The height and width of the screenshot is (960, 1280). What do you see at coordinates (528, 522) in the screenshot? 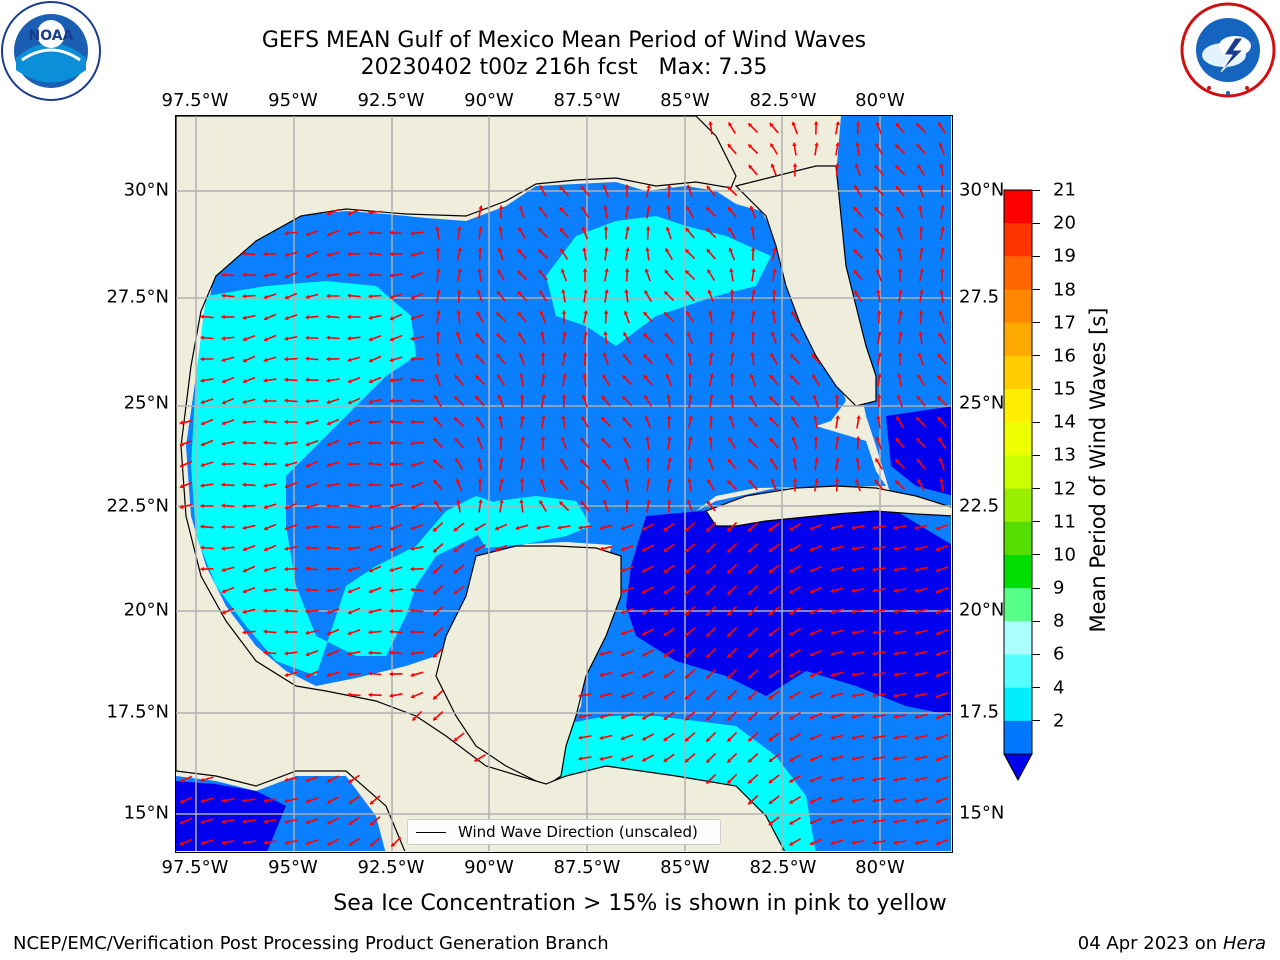
I see `yucatan-channel-4-6s-zone` at bounding box center [528, 522].